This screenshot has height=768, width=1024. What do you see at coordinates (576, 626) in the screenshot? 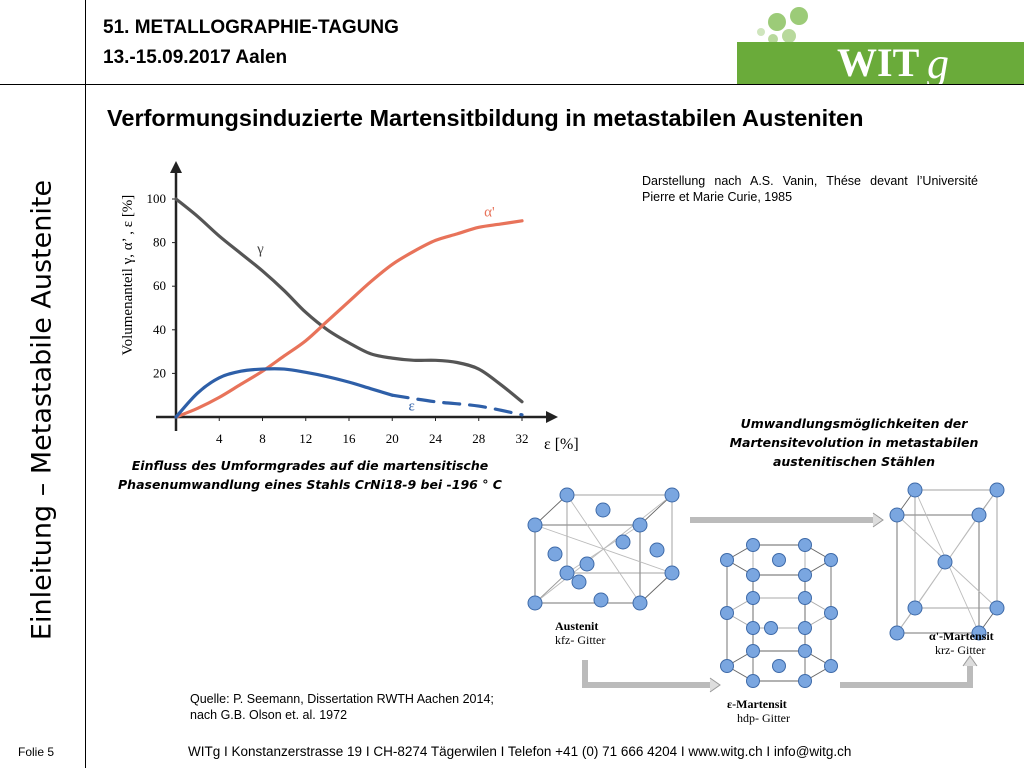
I see `austenit-label: Austenit` at bounding box center [576, 626].